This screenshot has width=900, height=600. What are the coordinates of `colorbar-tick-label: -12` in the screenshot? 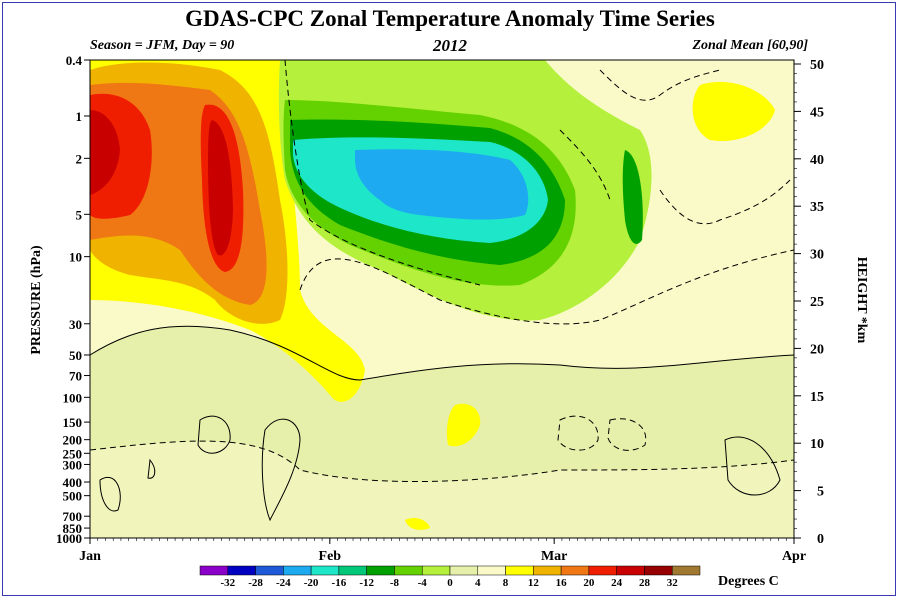 It's located at (366, 583).